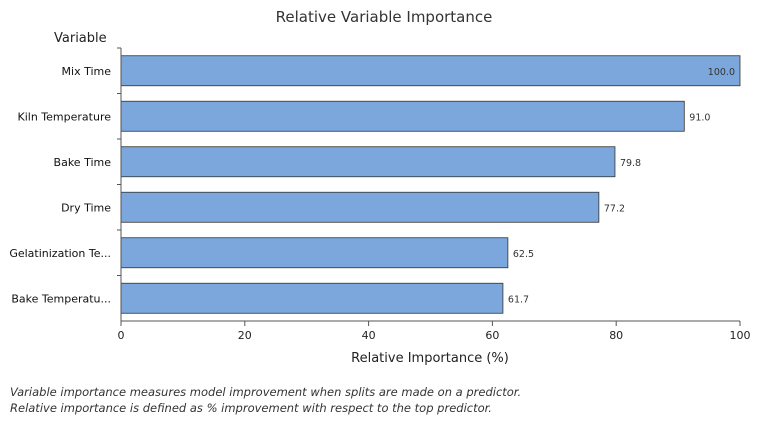 This screenshot has width=768, height=432. I want to click on x-tick-label: 100, so click(740, 335).